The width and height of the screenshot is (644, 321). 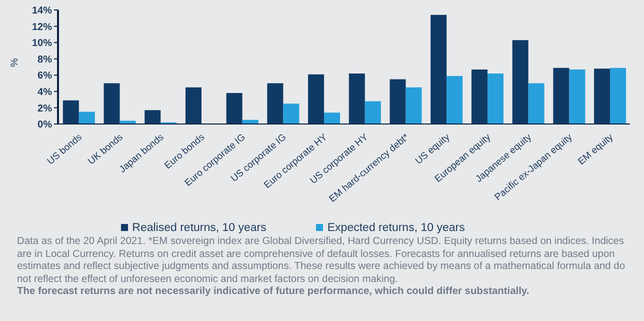 I want to click on y-tick-label: 14%, so click(x=42, y=11).